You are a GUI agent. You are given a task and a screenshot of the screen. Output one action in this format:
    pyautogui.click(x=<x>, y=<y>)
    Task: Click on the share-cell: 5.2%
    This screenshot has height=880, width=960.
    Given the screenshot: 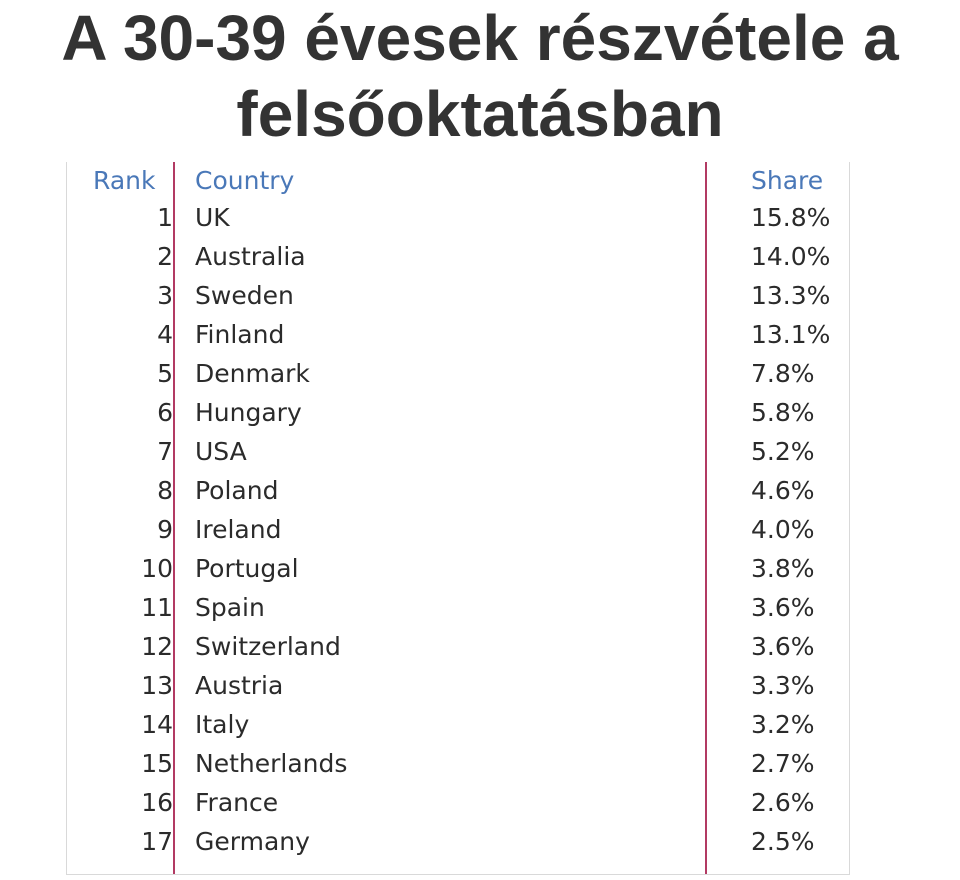 What is the action you would take?
    pyautogui.click(x=783, y=451)
    